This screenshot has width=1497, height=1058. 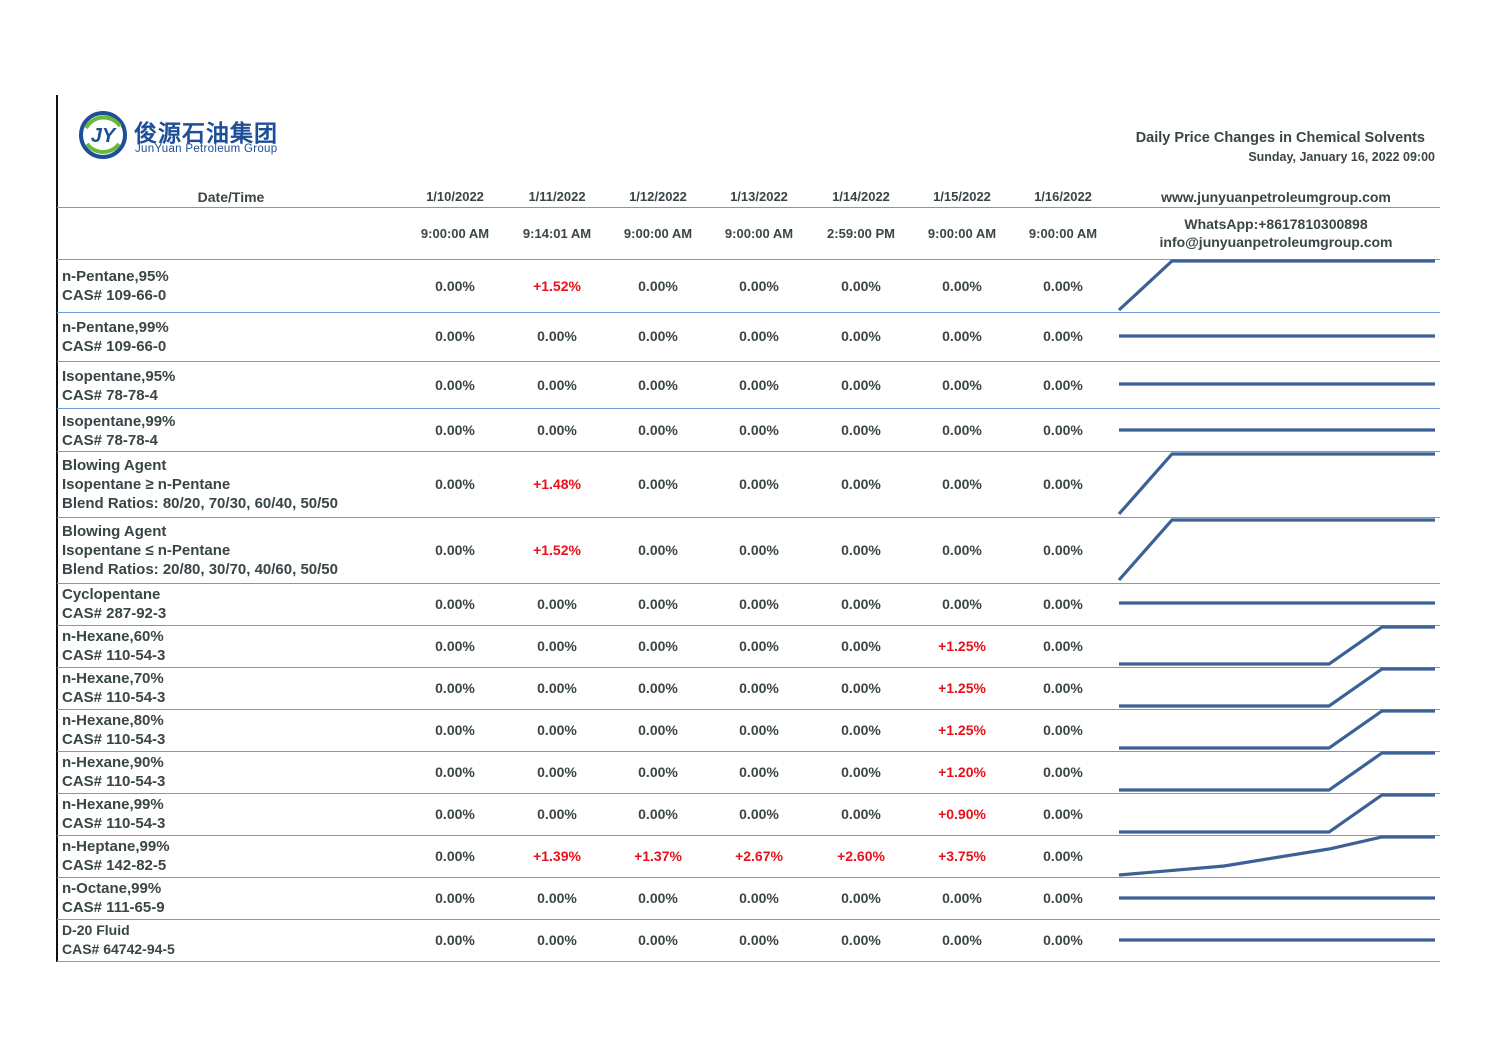 I want to click on product-blend-ratios: Blend Ratios: 80/20, 70/30, 60/40, 50/50, so click(x=200, y=503).